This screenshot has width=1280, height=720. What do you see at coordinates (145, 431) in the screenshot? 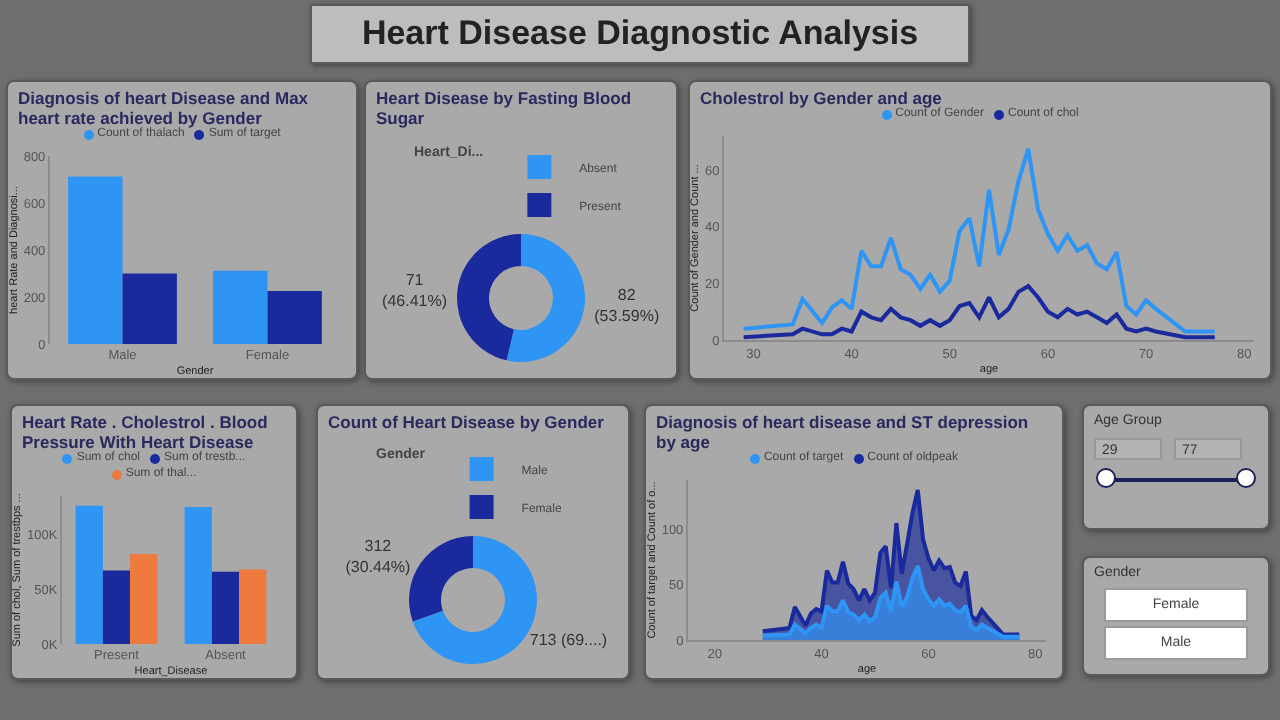
I see `chart-title: Heart Rate . Cholestrol . Blood Pressure With Heart Disease` at bounding box center [145, 431].